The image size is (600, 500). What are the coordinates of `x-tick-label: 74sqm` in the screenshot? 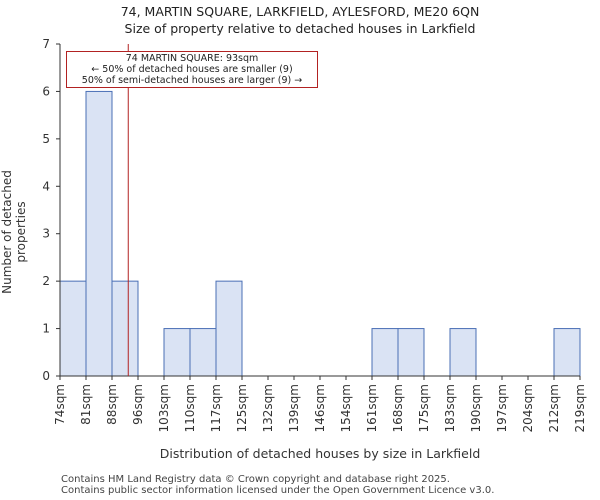 It's located at (60, 404).